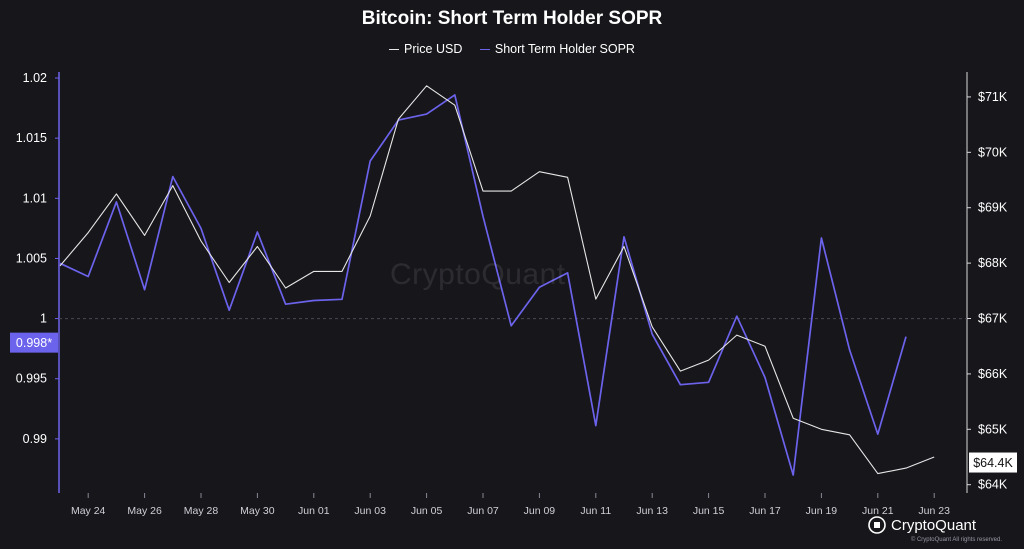  What do you see at coordinates (35, 439) in the screenshot?
I see `y-left-tick-label: 0.99` at bounding box center [35, 439].